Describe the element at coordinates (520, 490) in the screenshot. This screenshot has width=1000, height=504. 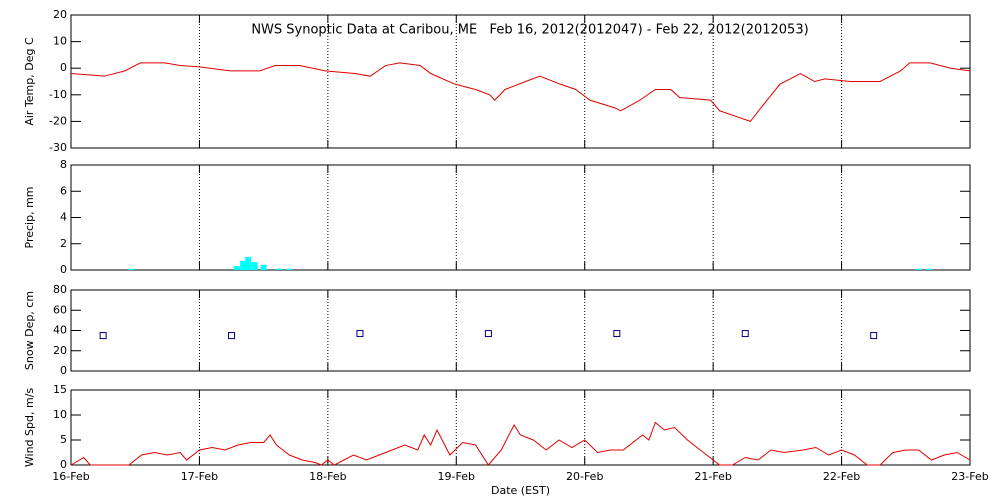
I see `x-axis-label: Date (EST)` at that location.